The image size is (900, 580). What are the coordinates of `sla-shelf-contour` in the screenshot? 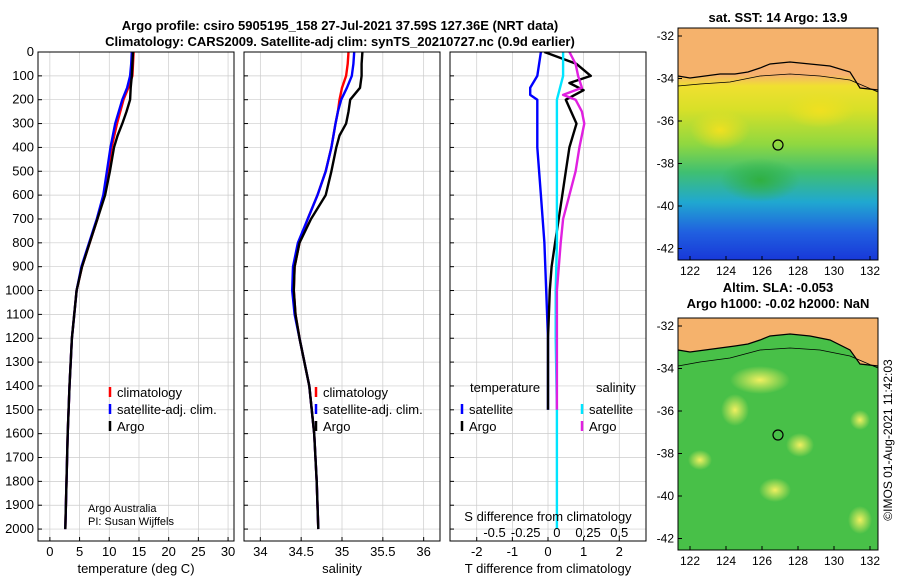 It's located at (778, 358).